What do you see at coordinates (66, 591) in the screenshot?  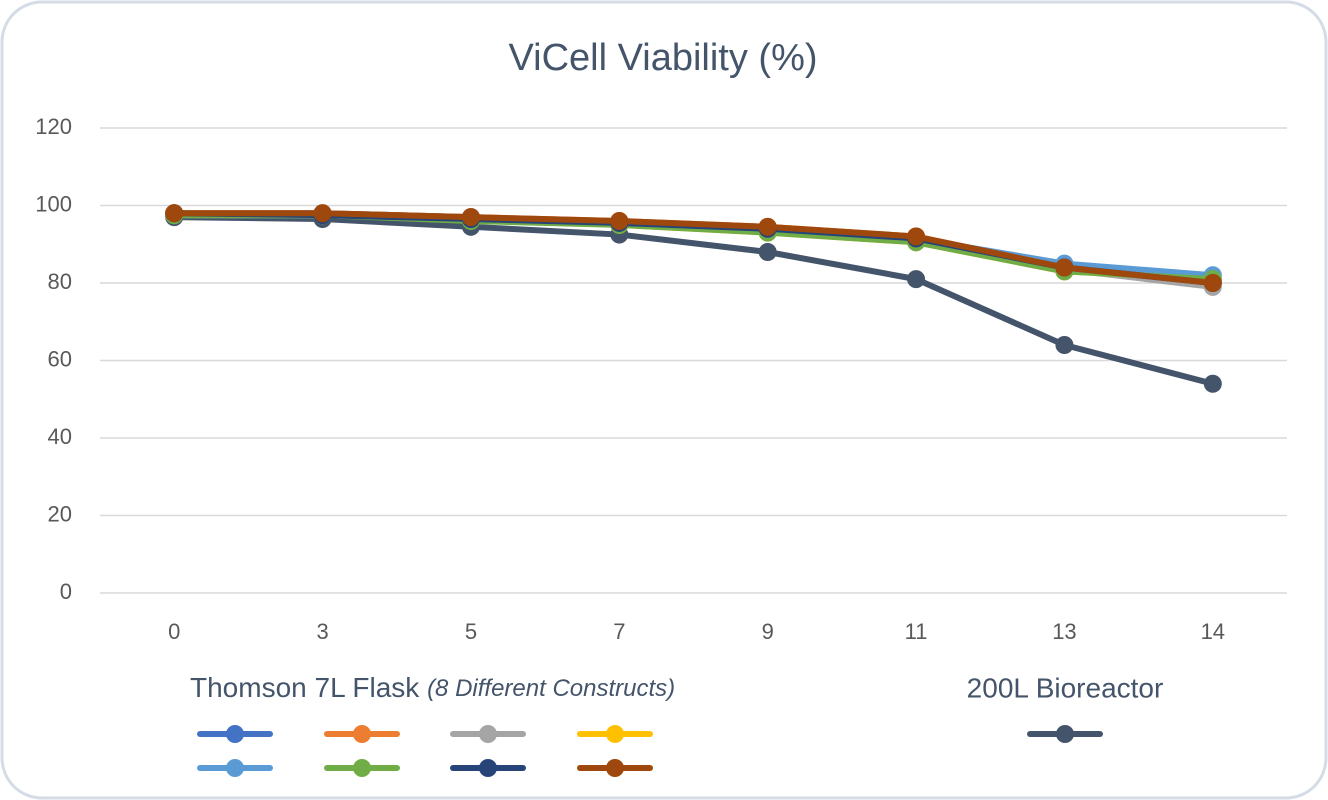 I see `y-tick-label: 0` at bounding box center [66, 591].